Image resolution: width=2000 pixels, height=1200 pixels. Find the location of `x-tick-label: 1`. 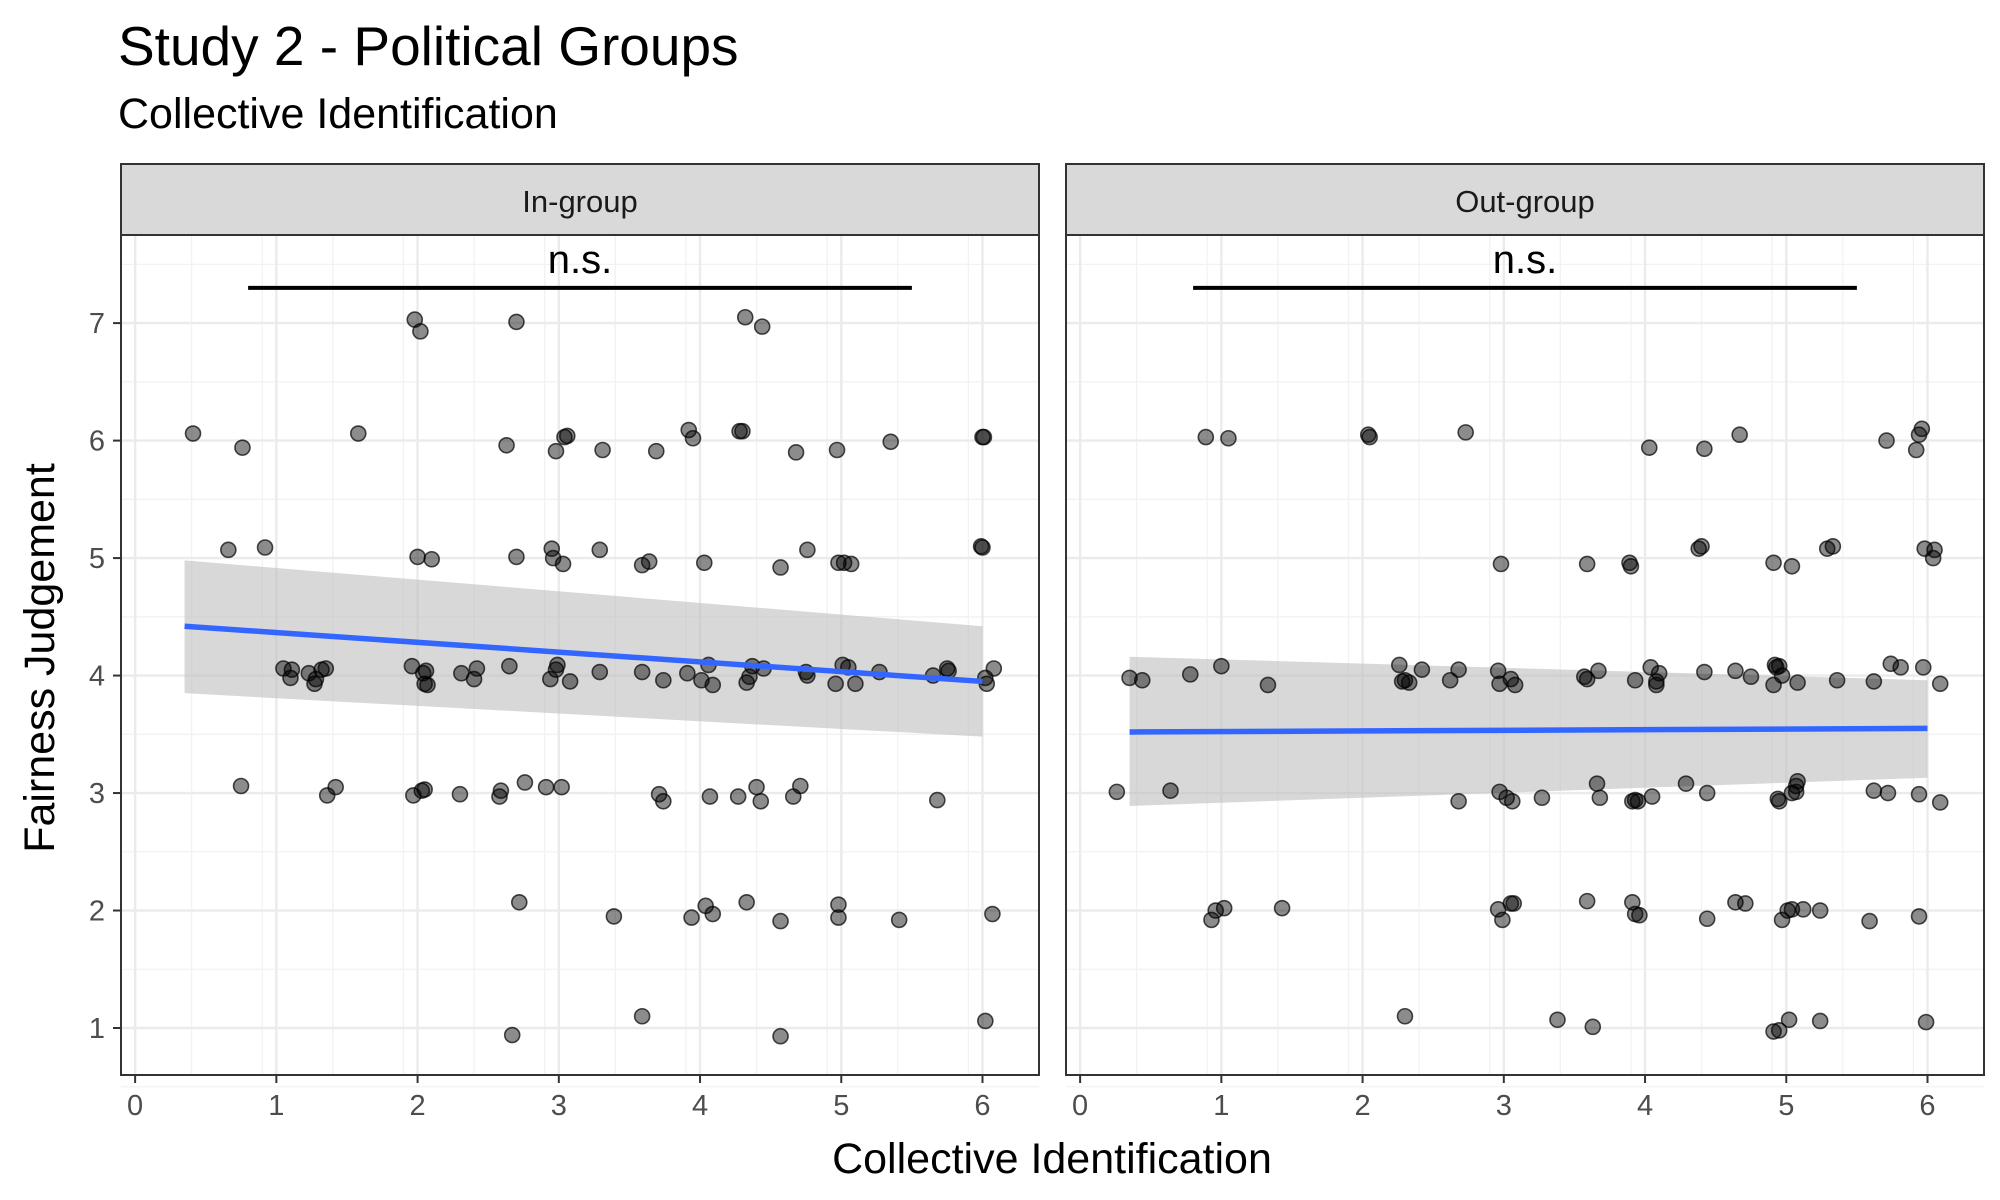

x-tick-label: 1 is located at coordinates (1221, 1106).